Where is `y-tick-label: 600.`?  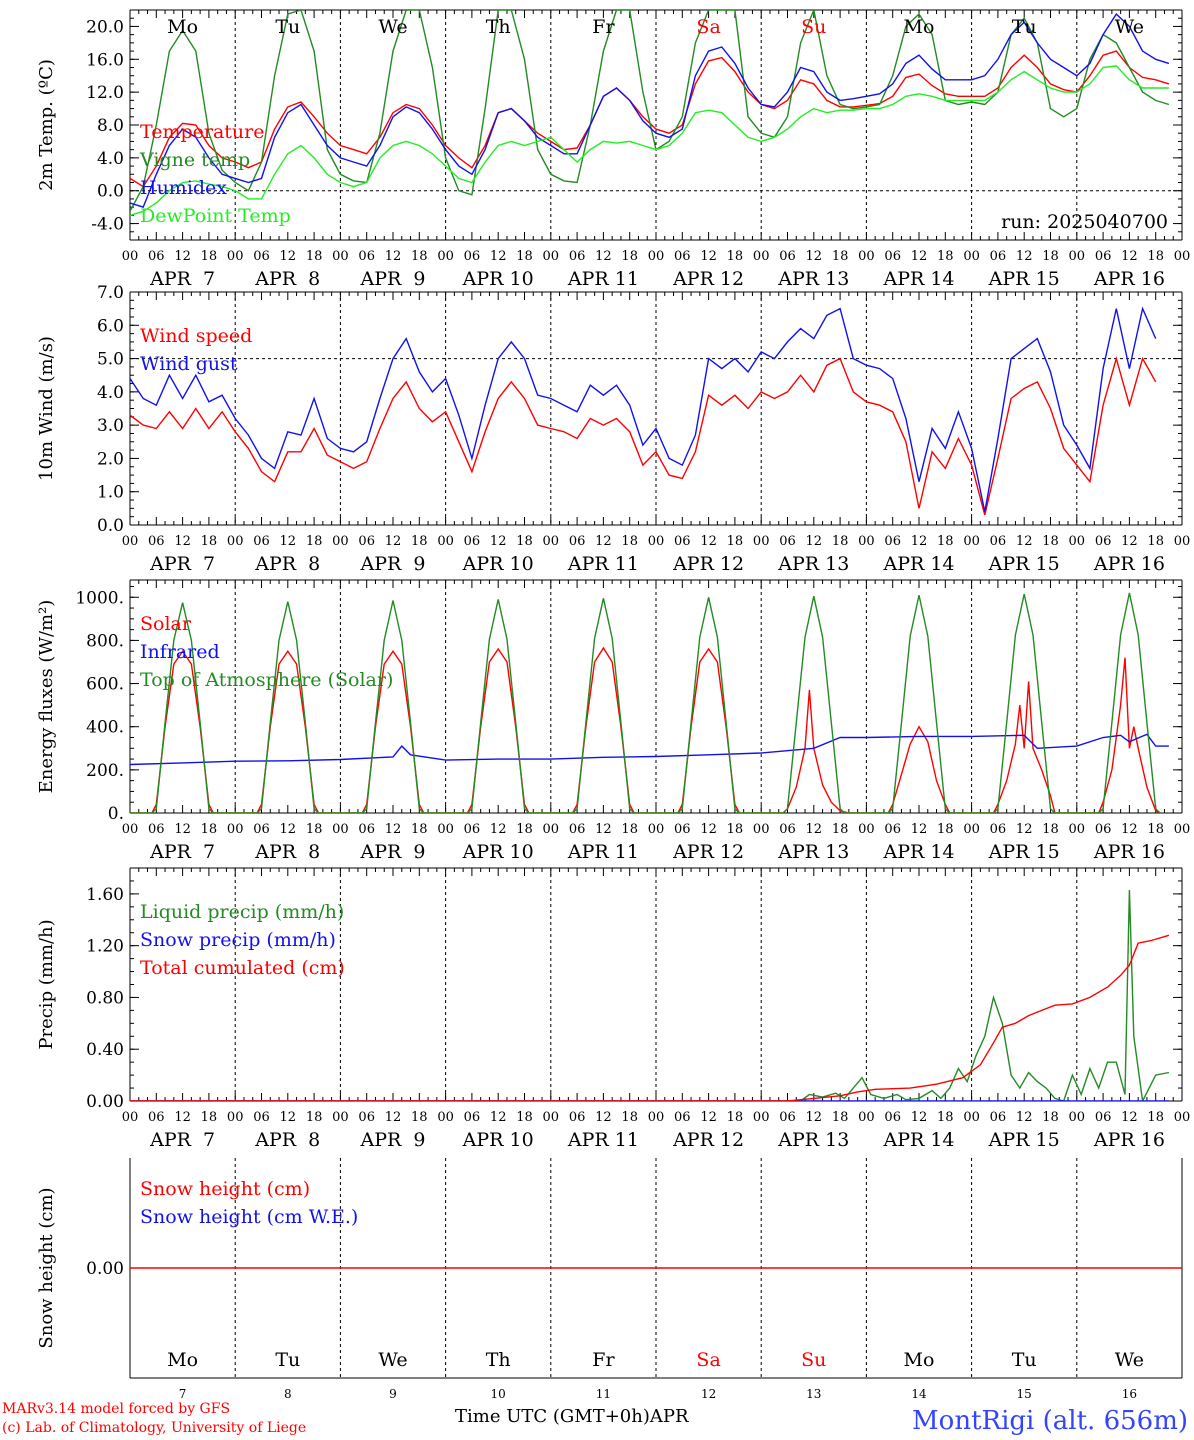
y-tick-label: 600. is located at coordinates (105, 685).